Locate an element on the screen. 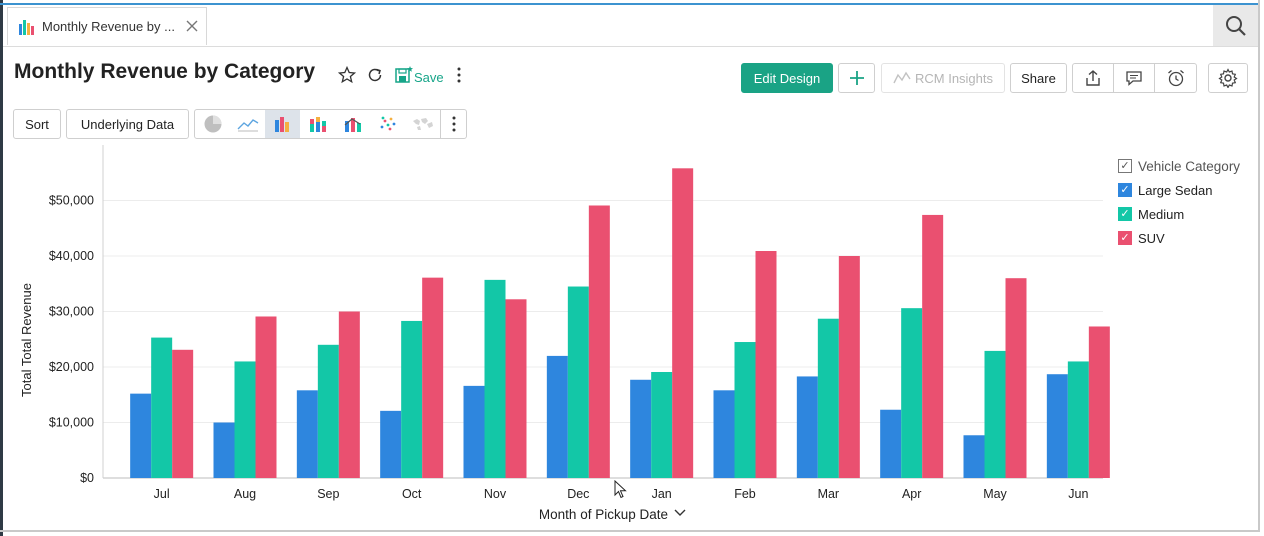  bar-medium-apr is located at coordinates (912, 393).